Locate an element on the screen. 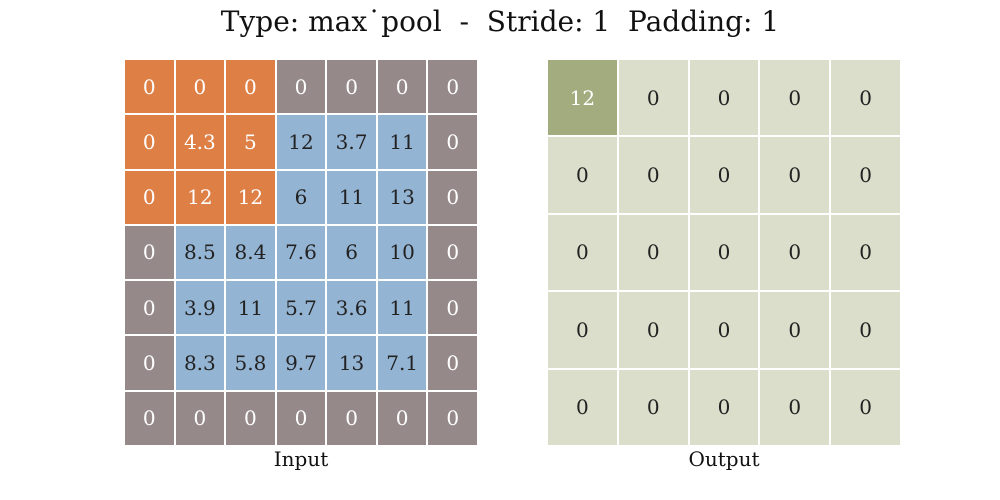 The image size is (1000, 500). diagram-title: Type: max˙pool - Stride: 1 Padding: 1 is located at coordinates (500, 21).